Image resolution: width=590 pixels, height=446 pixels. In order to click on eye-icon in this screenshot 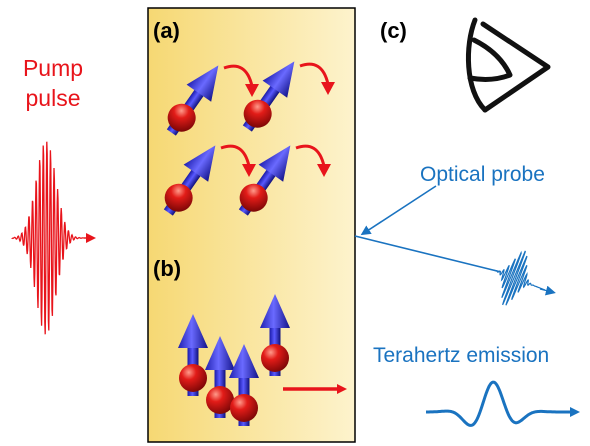, I will do `click(508, 65)`.